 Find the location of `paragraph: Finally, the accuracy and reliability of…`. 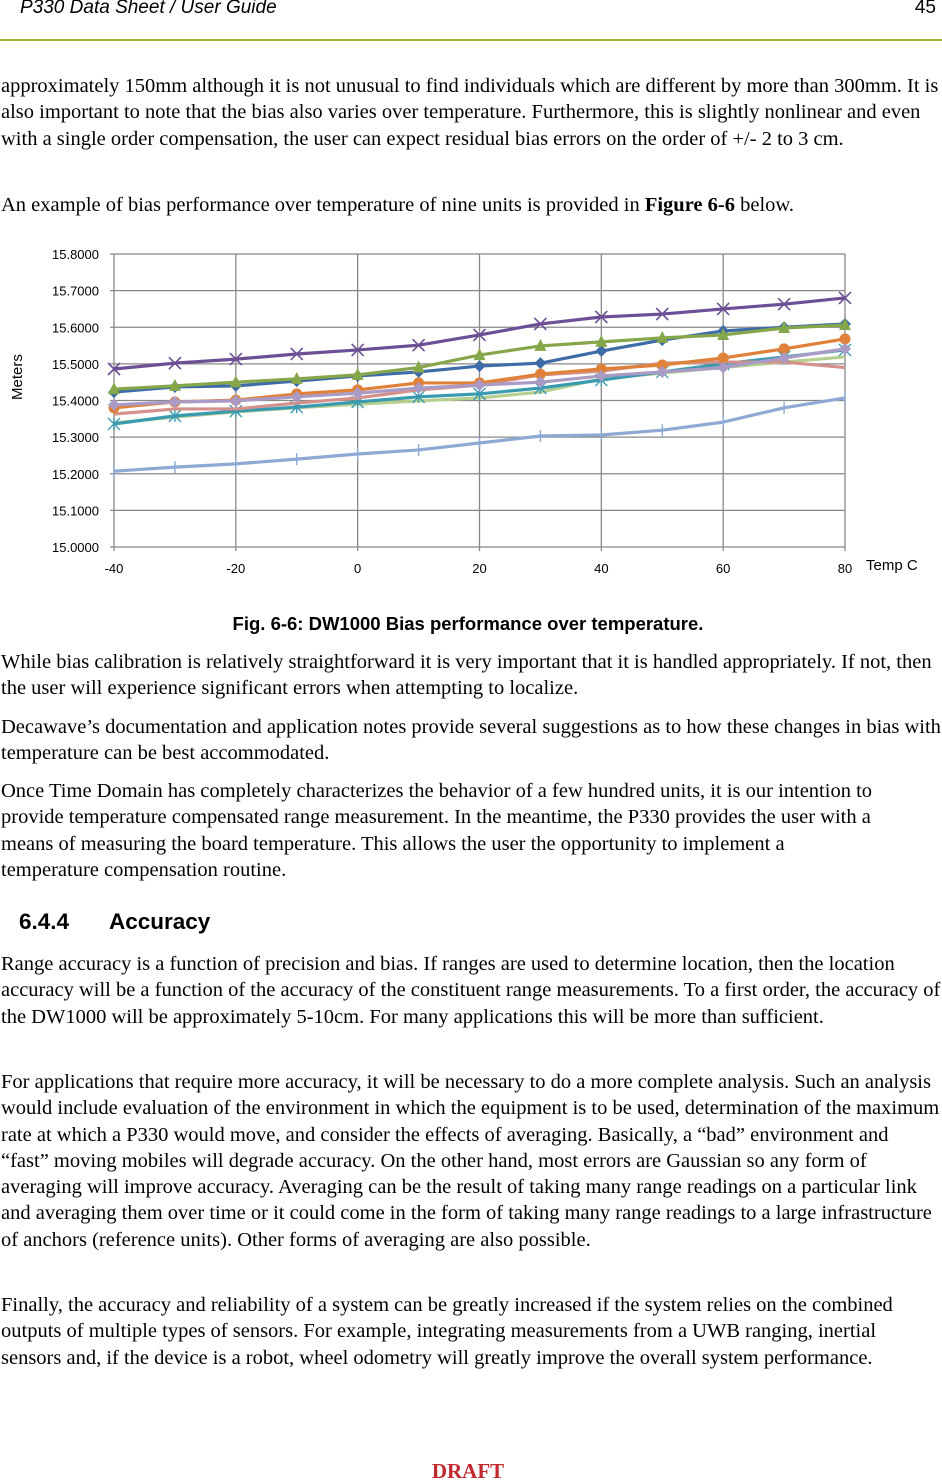

paragraph: Finally, the accuracy and reliability of… is located at coordinates (447, 1331).